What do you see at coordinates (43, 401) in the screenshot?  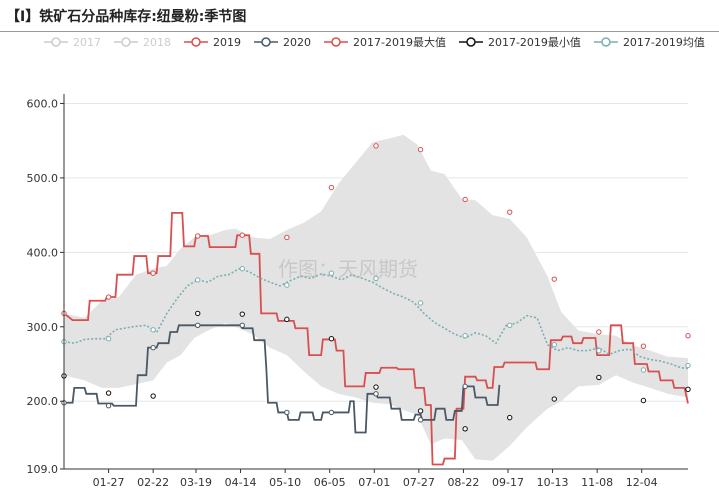 I see `y-tick-label: 200.0` at bounding box center [43, 401].